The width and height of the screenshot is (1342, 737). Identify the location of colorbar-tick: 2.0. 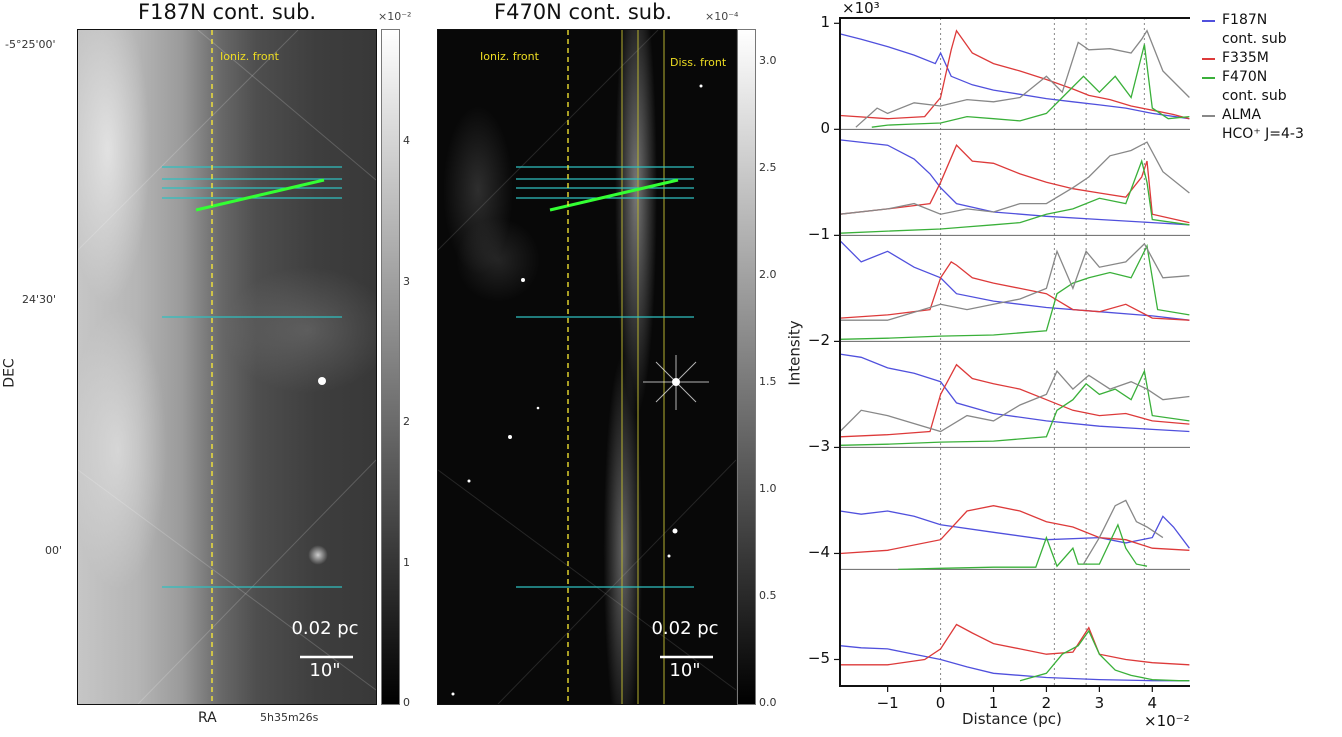
(768, 275).